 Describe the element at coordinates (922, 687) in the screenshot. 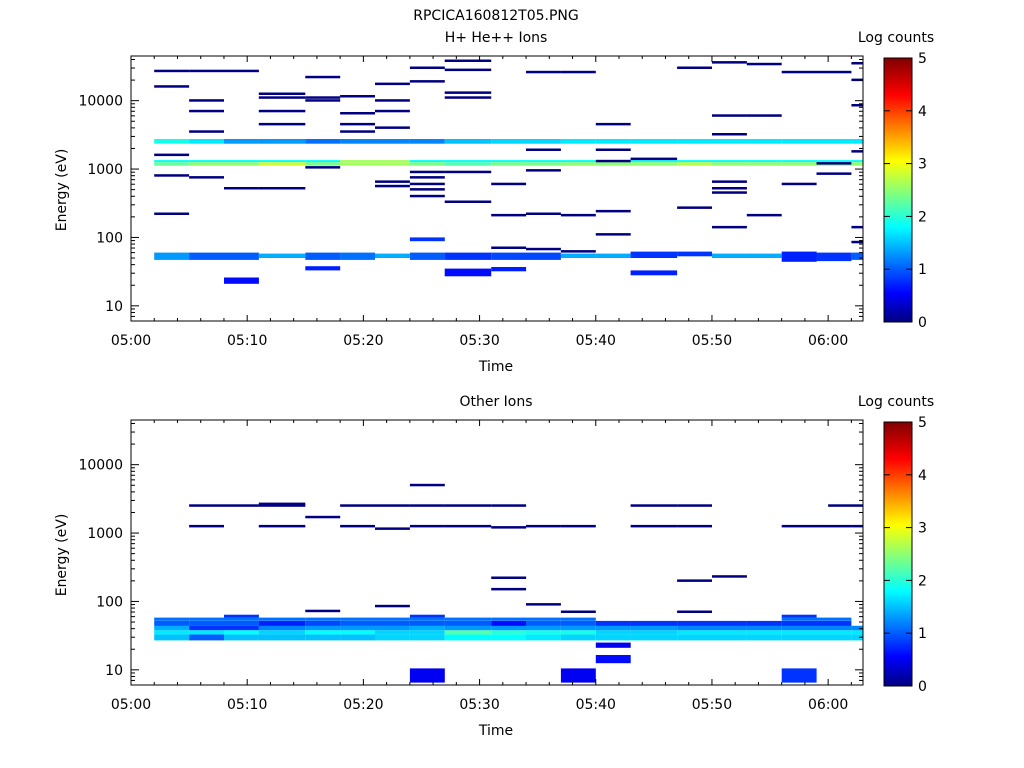

I see `colorbar-tick-label: 0` at that location.